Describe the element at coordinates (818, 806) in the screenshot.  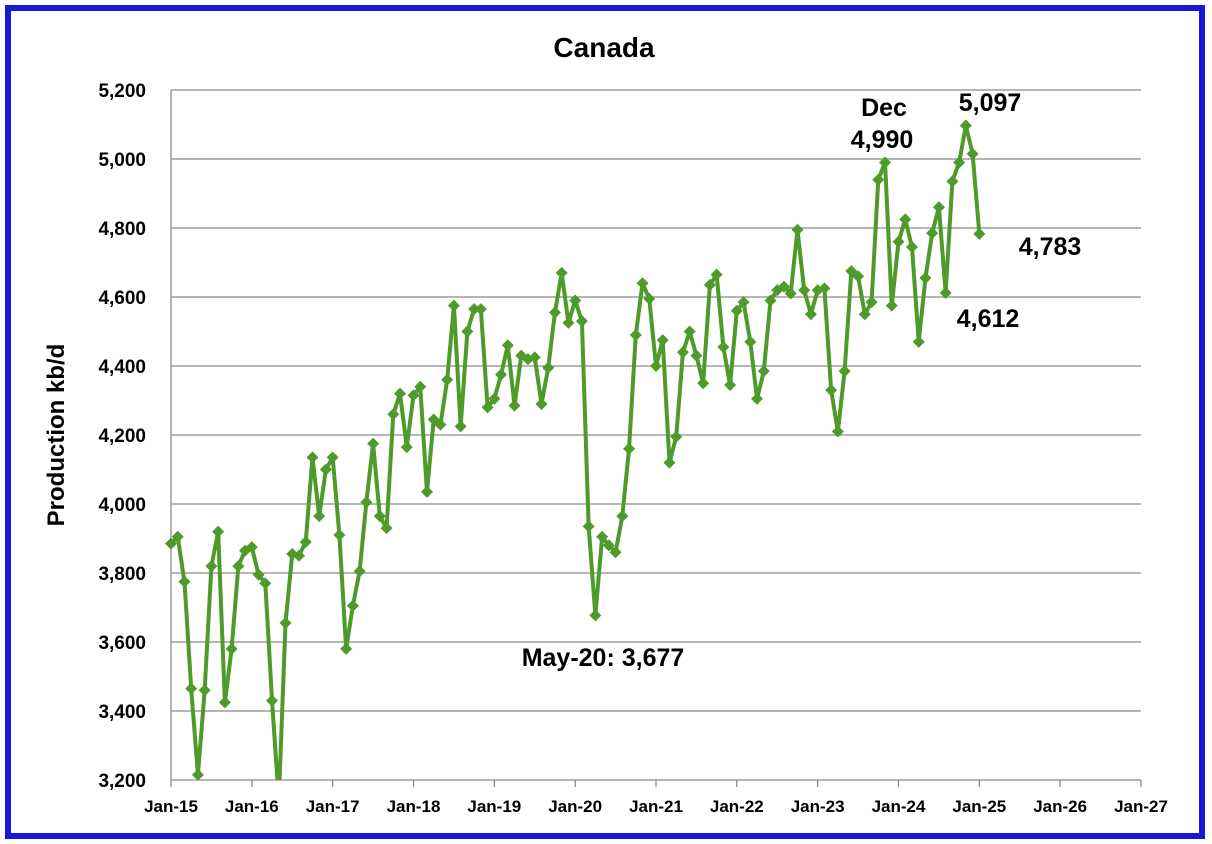
I see `x-tick-label: Jan-23` at that location.